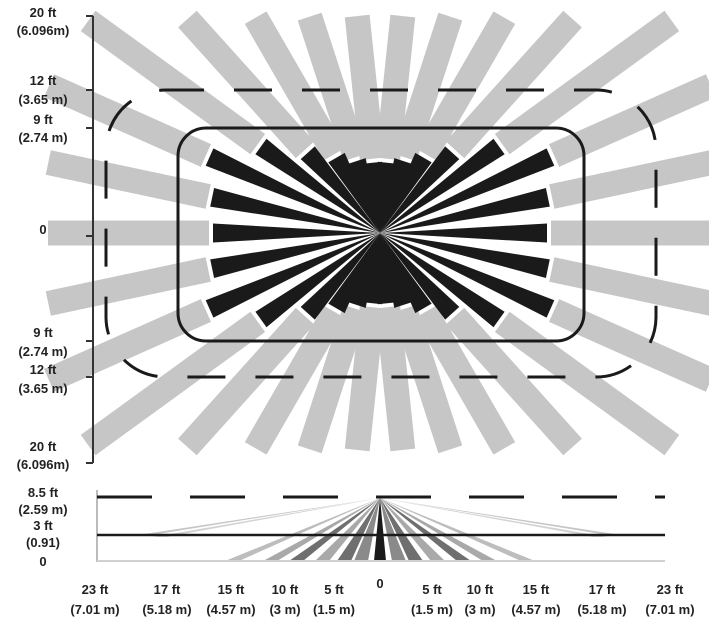 The width and height of the screenshot is (709, 633). What do you see at coordinates (43, 464) in the screenshot?
I see `y-label-20ft-bottom-m: (6.096m)` at bounding box center [43, 464].